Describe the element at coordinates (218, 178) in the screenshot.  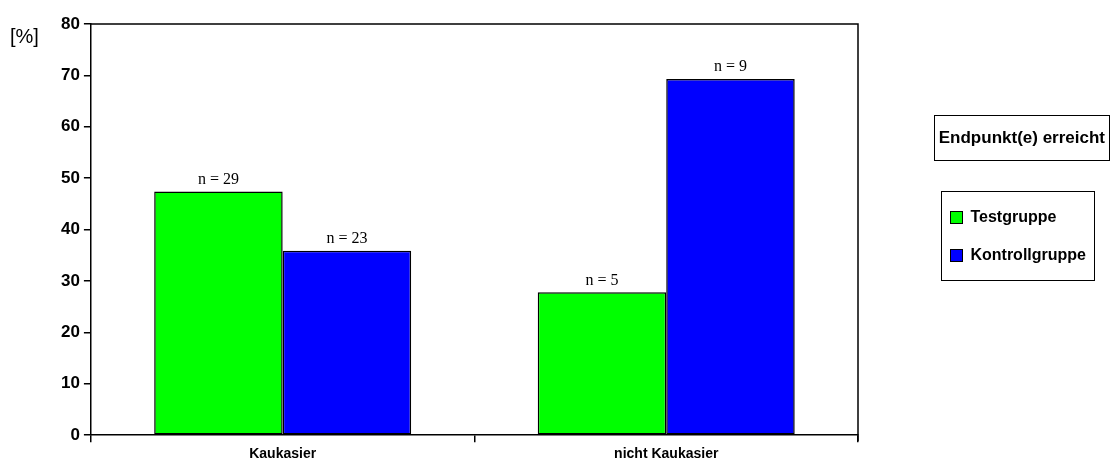
I see `annotation: n = 29` at that location.